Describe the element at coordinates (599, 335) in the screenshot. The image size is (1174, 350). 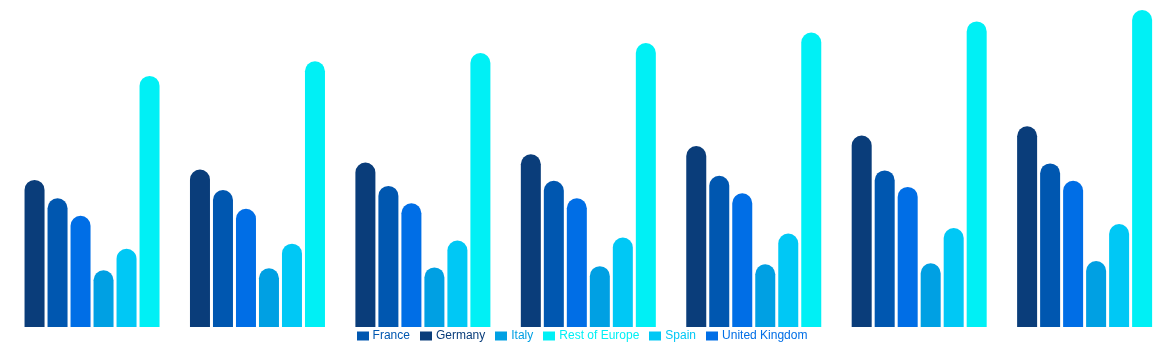
I see `legend-label: Rest of Europe` at that location.